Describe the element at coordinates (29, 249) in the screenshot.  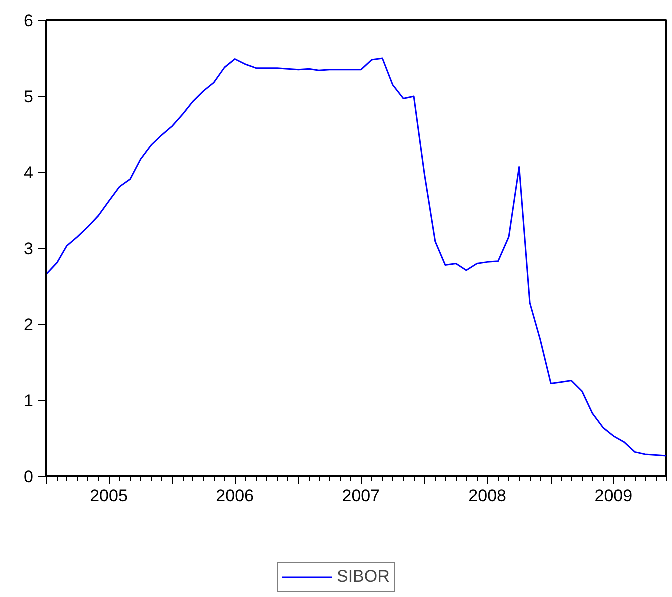
I see `y-tick-label: 3` at that location.